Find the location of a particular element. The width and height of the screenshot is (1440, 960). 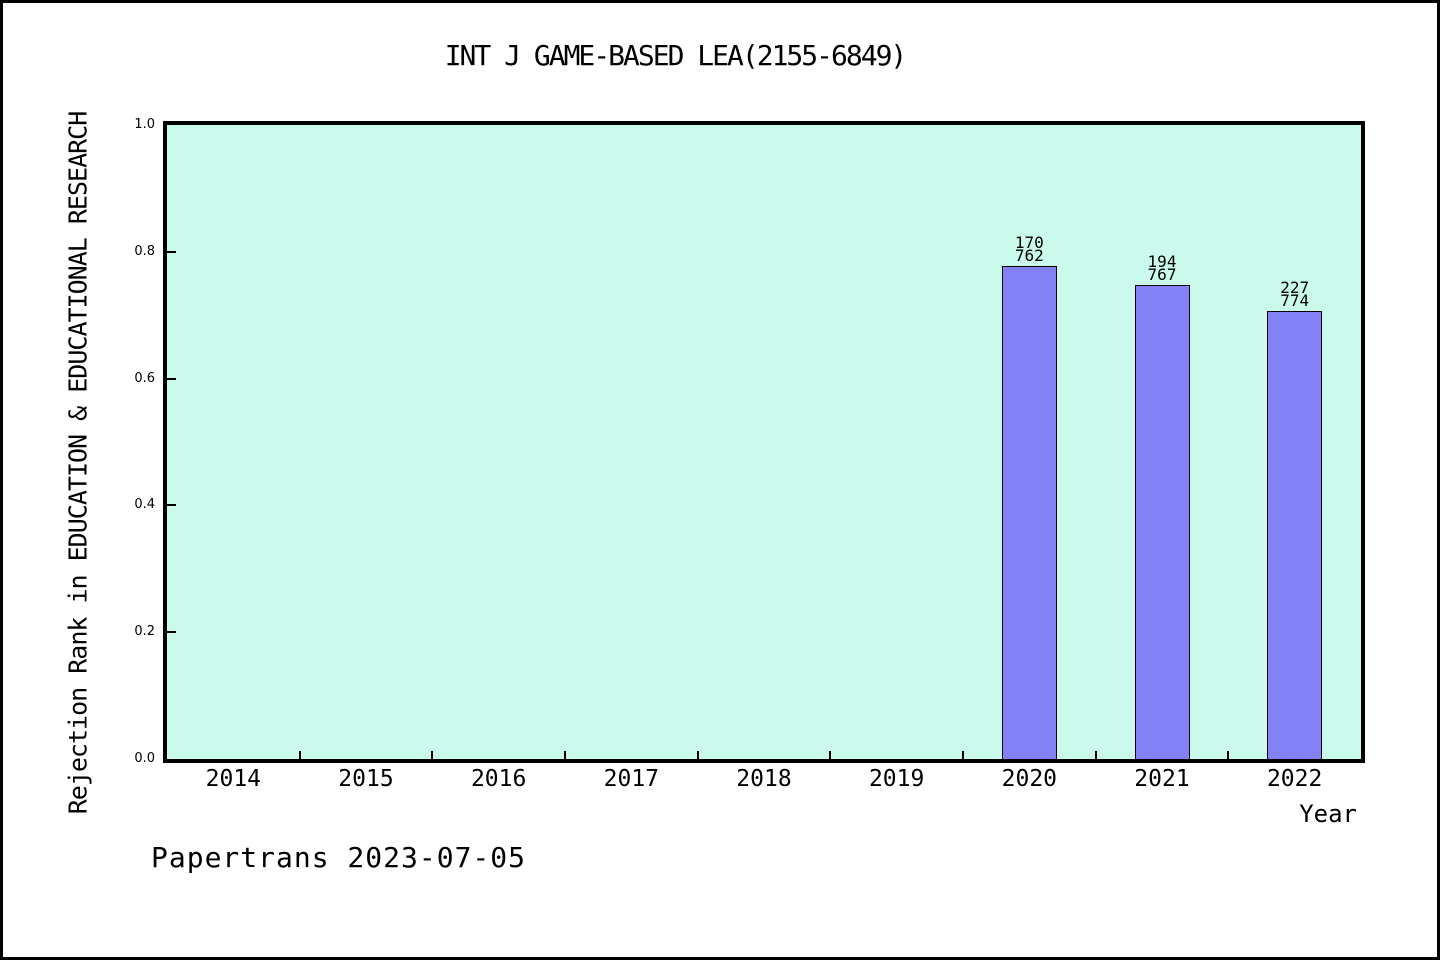

y-tick-label: 0.2 is located at coordinates (144, 632).